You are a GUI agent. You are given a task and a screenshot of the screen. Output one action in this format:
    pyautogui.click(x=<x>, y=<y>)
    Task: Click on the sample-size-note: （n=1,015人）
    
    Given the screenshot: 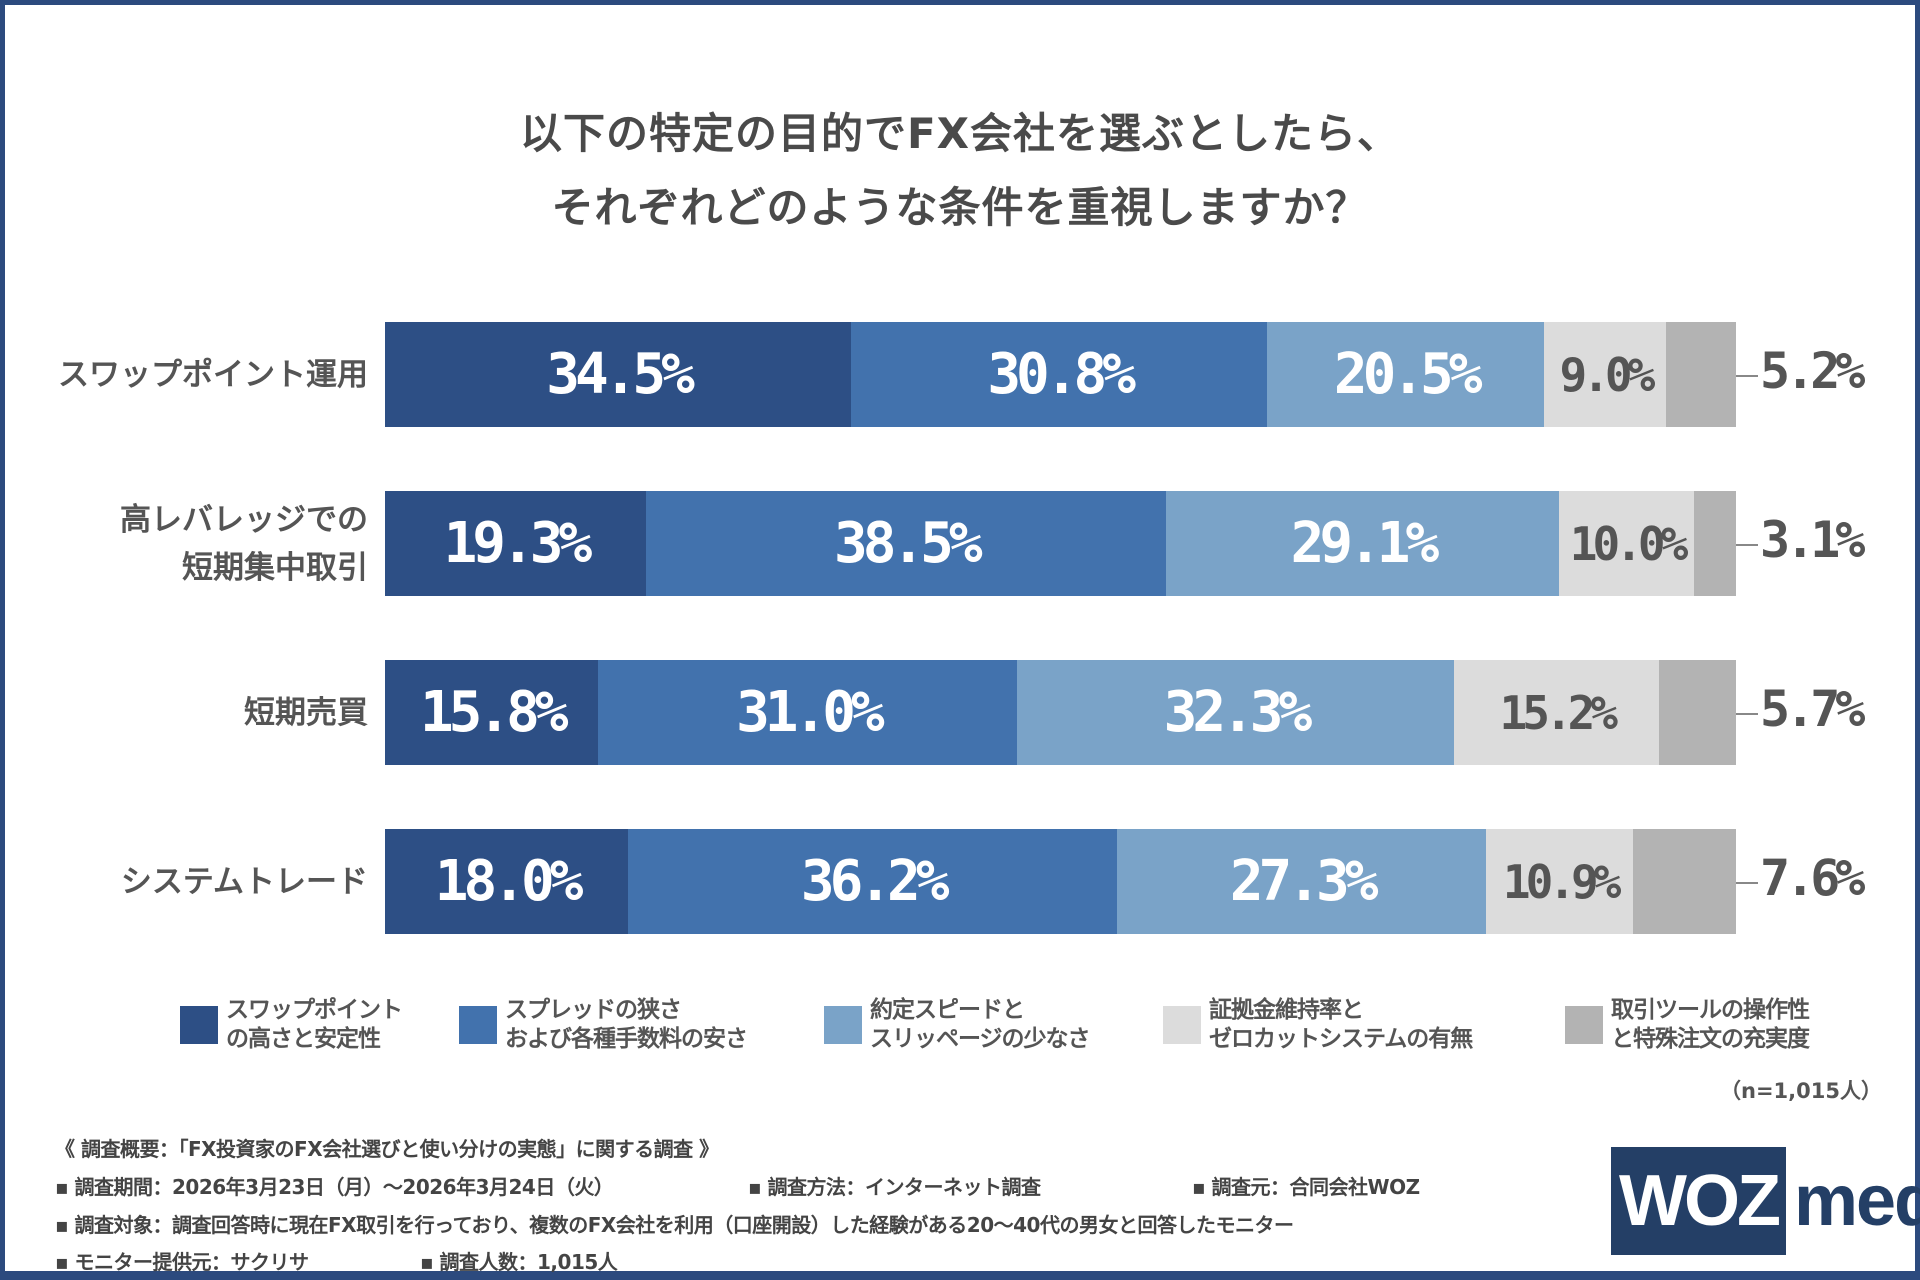 What is the action you would take?
    pyautogui.click(x=1801, y=1091)
    